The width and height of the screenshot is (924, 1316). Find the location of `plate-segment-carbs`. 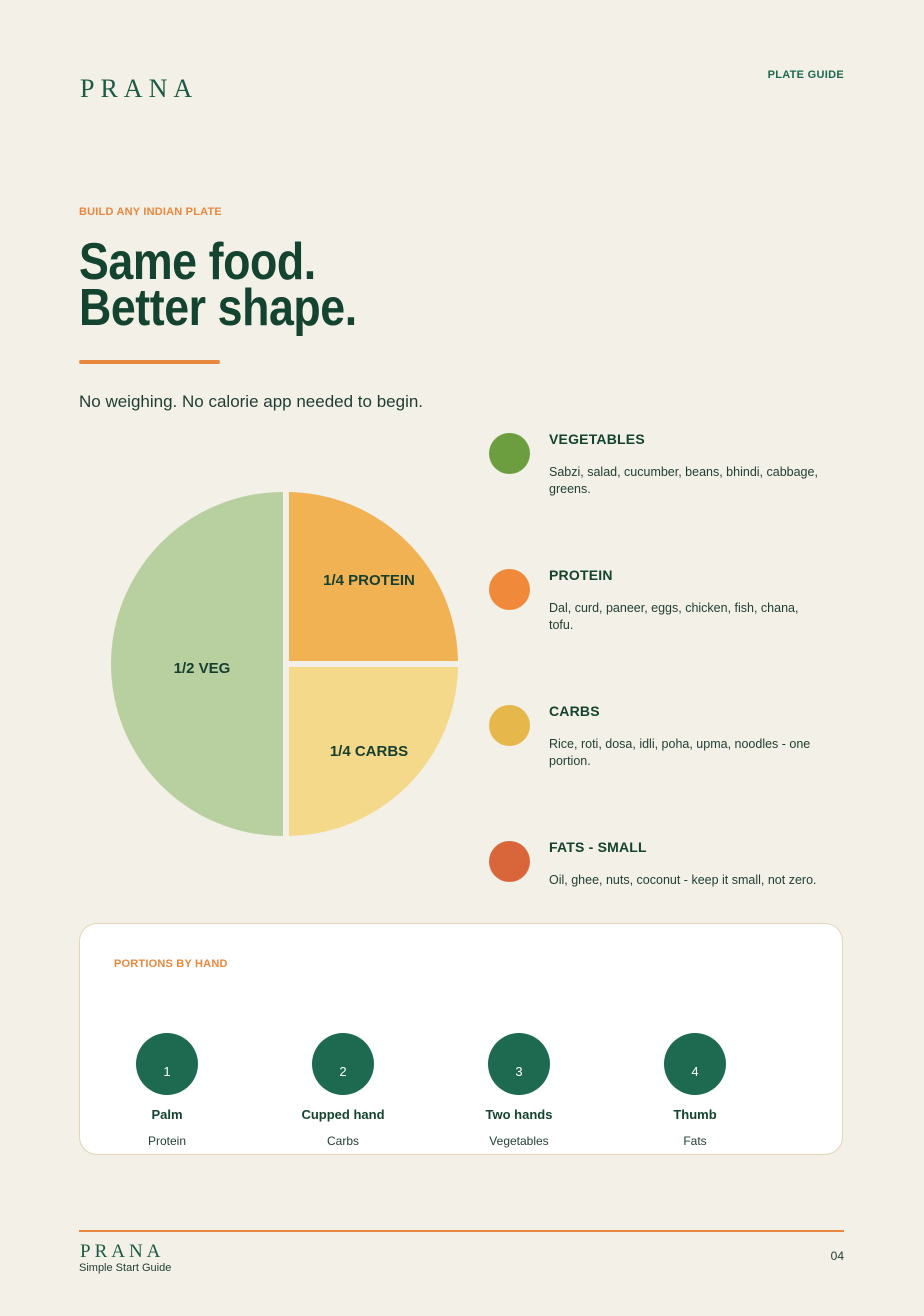

plate-segment-carbs is located at coordinates (373, 751).